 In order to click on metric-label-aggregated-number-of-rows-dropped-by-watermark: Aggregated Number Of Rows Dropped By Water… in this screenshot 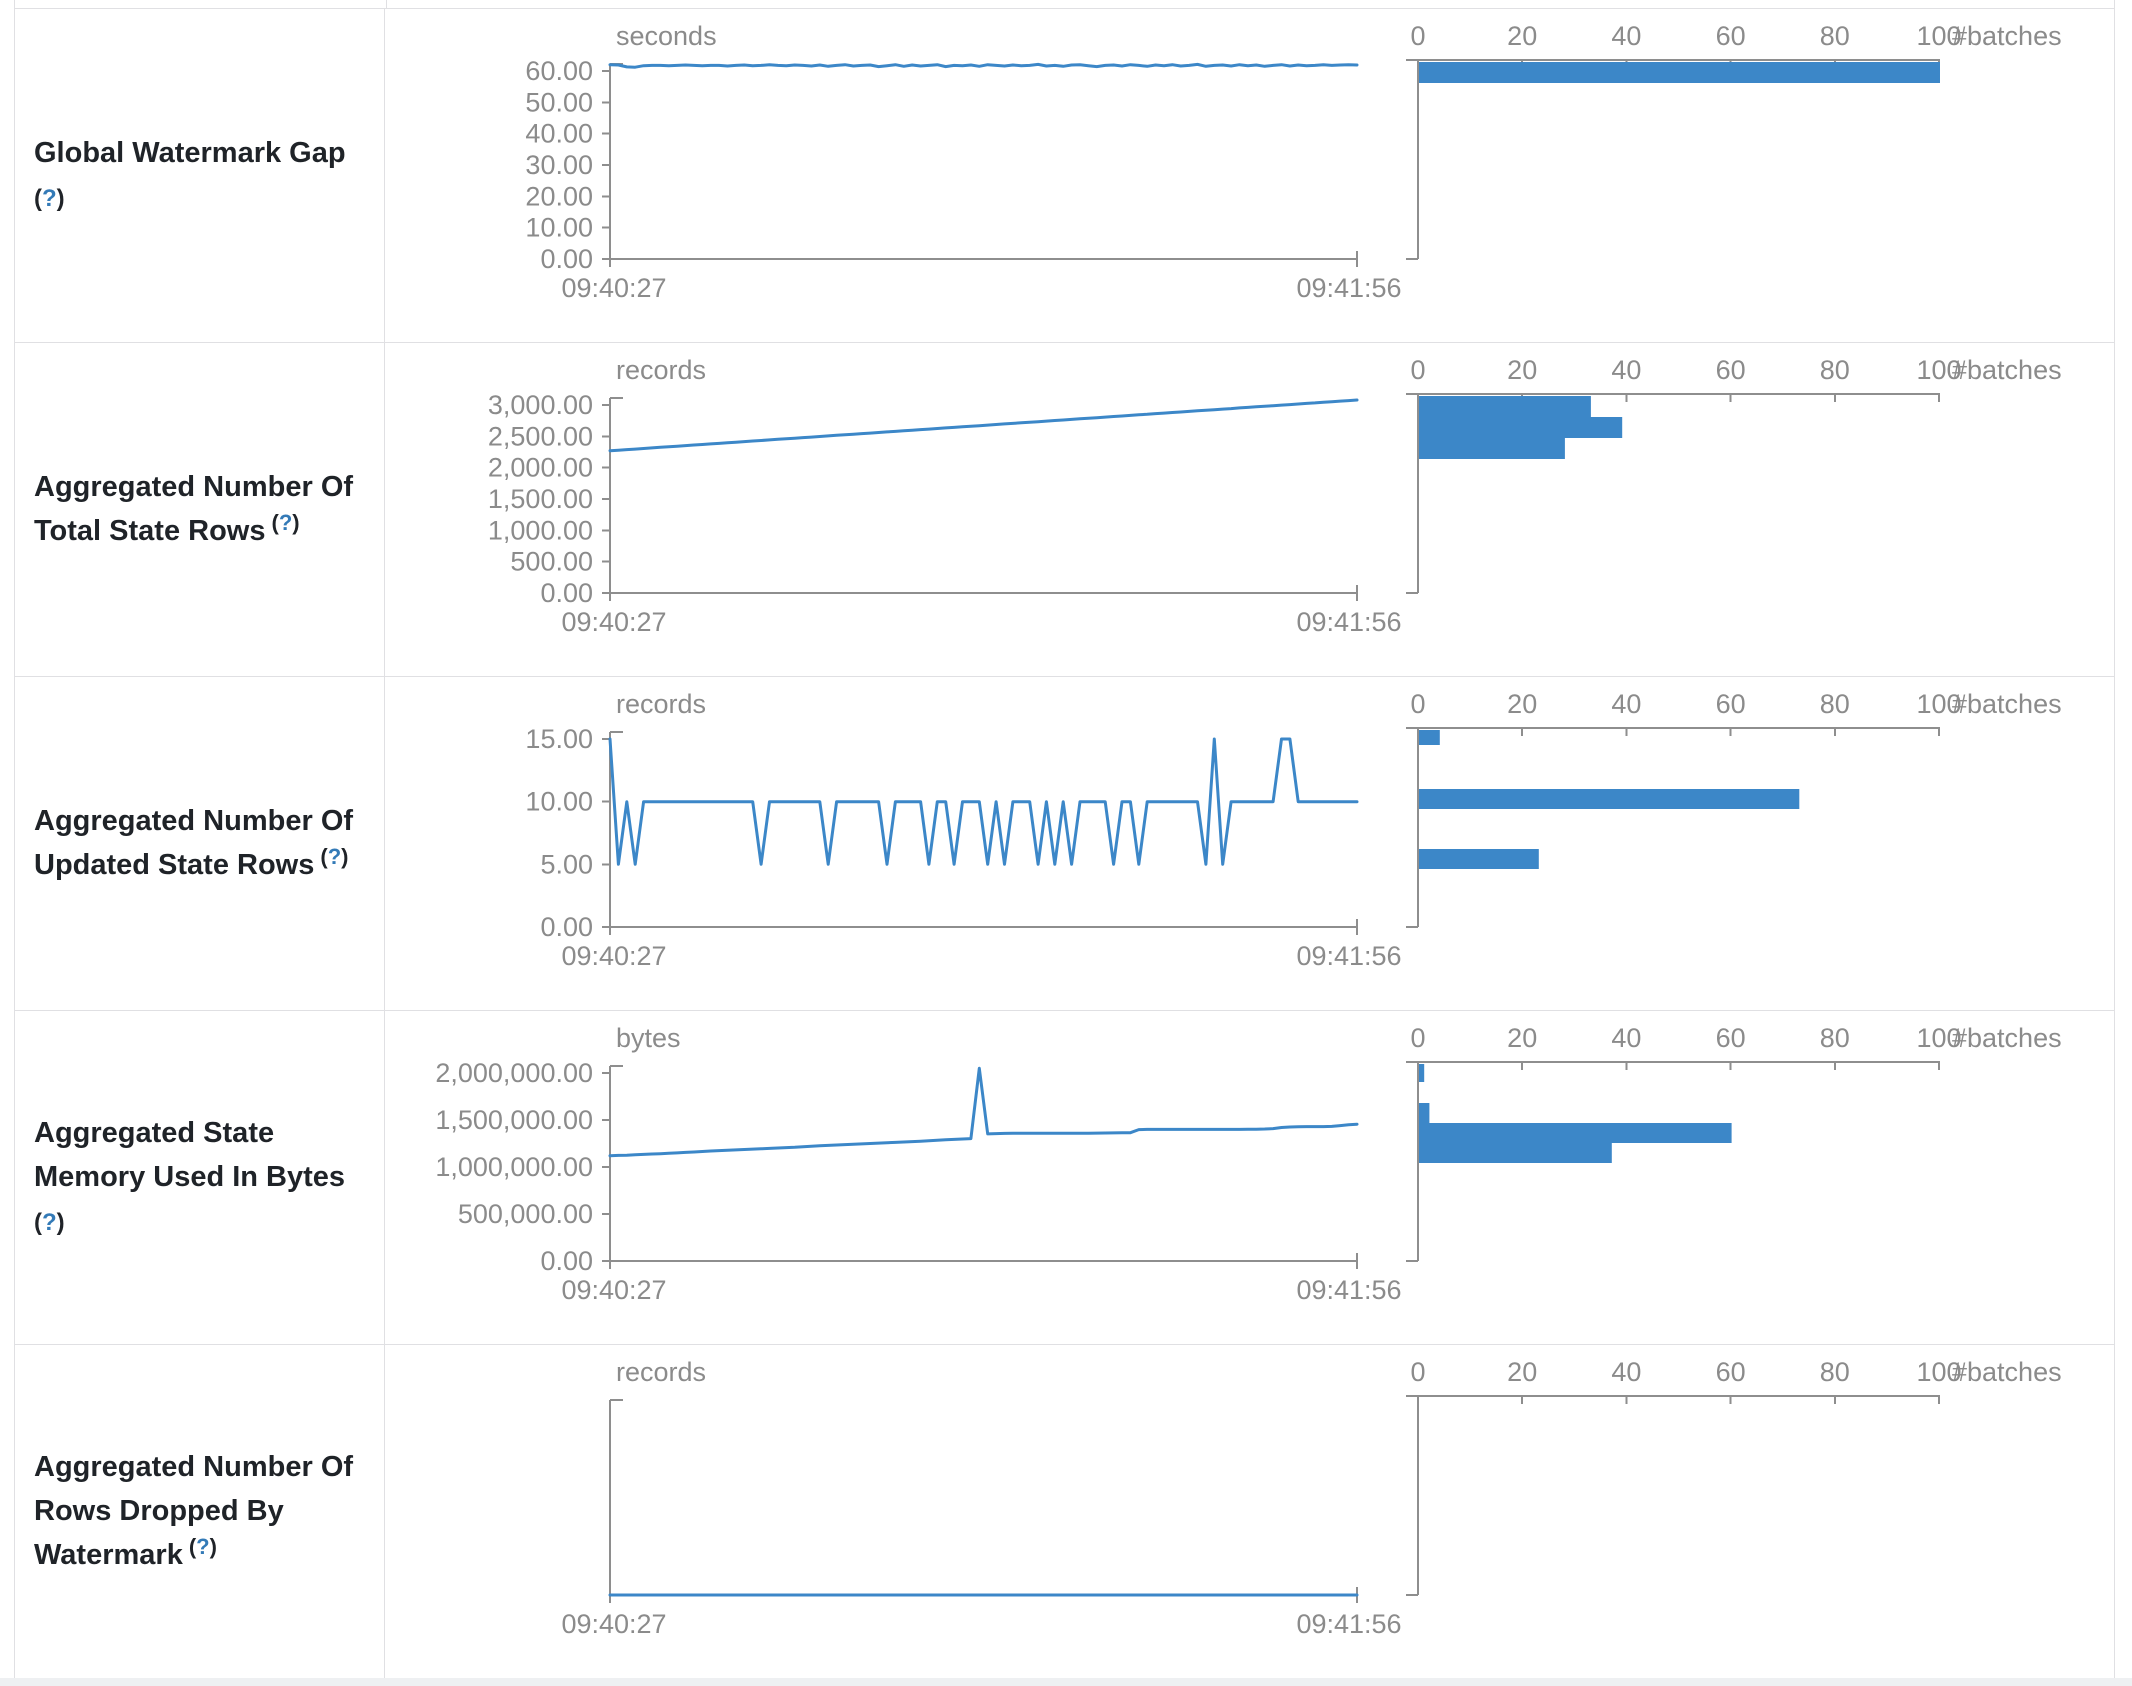, I will do `click(200, 1511)`.